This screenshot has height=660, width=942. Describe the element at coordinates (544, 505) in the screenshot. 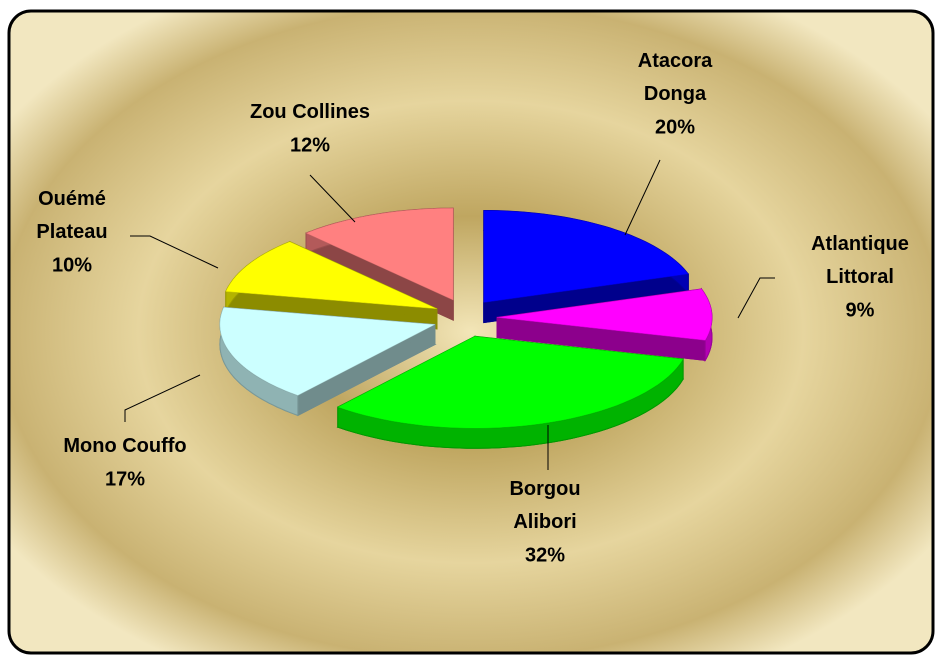

I see `category-label: Borgou Alibori` at that location.